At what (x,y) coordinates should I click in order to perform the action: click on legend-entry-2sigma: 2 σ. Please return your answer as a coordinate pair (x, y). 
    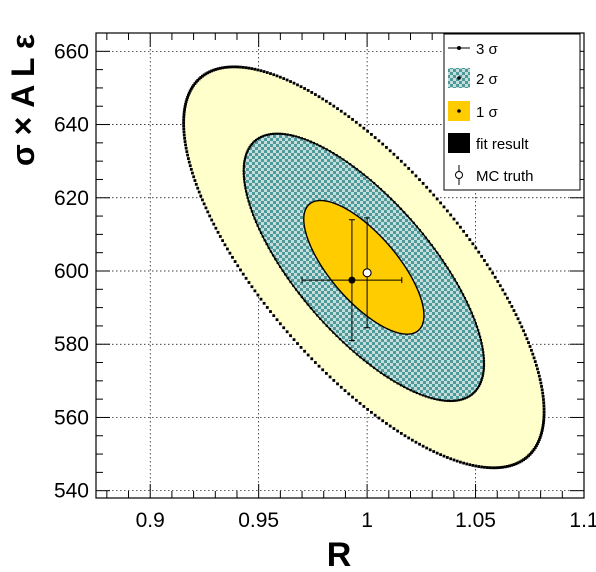
    Looking at the image, I should click on (473, 78).